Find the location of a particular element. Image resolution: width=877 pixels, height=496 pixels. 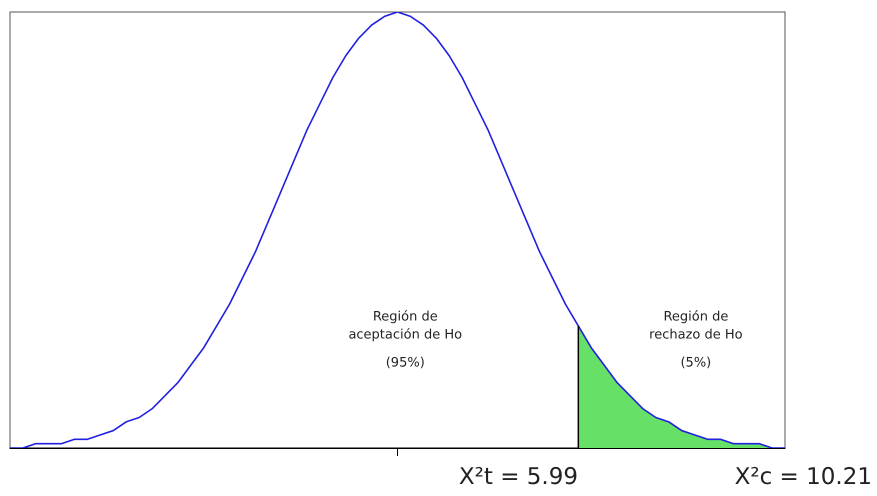

text: X²t = 5.99 is located at coordinates (518, 477).